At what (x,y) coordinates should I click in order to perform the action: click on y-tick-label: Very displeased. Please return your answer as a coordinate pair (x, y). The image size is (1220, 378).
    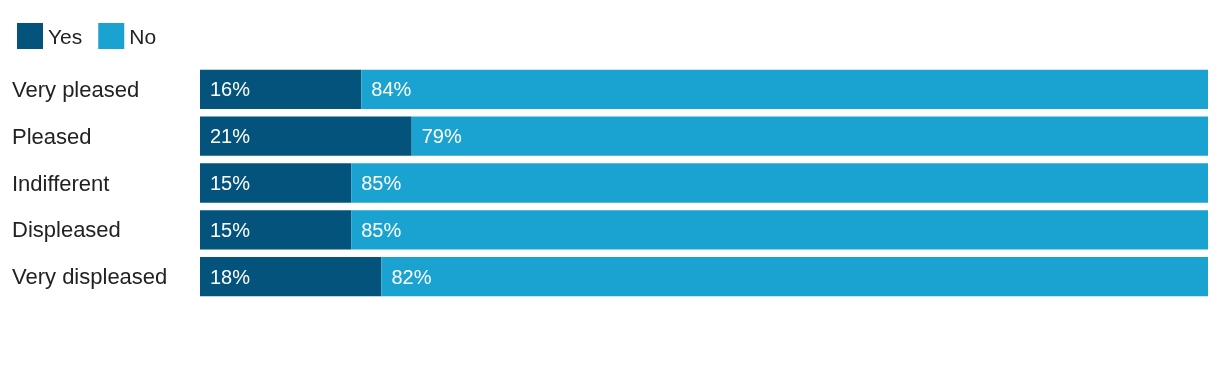
    Looking at the image, I should click on (90, 277).